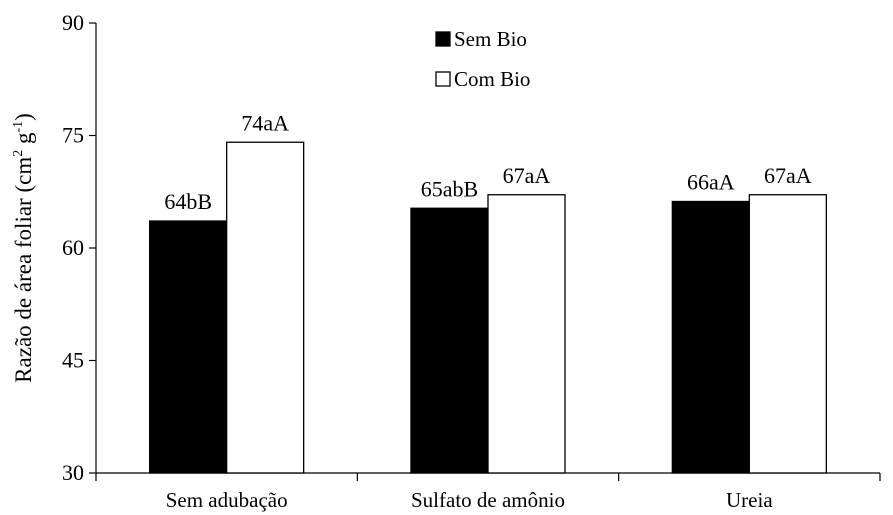  Describe the element at coordinates (749, 500) in the screenshot. I see `x-category-label: Ureia` at that location.